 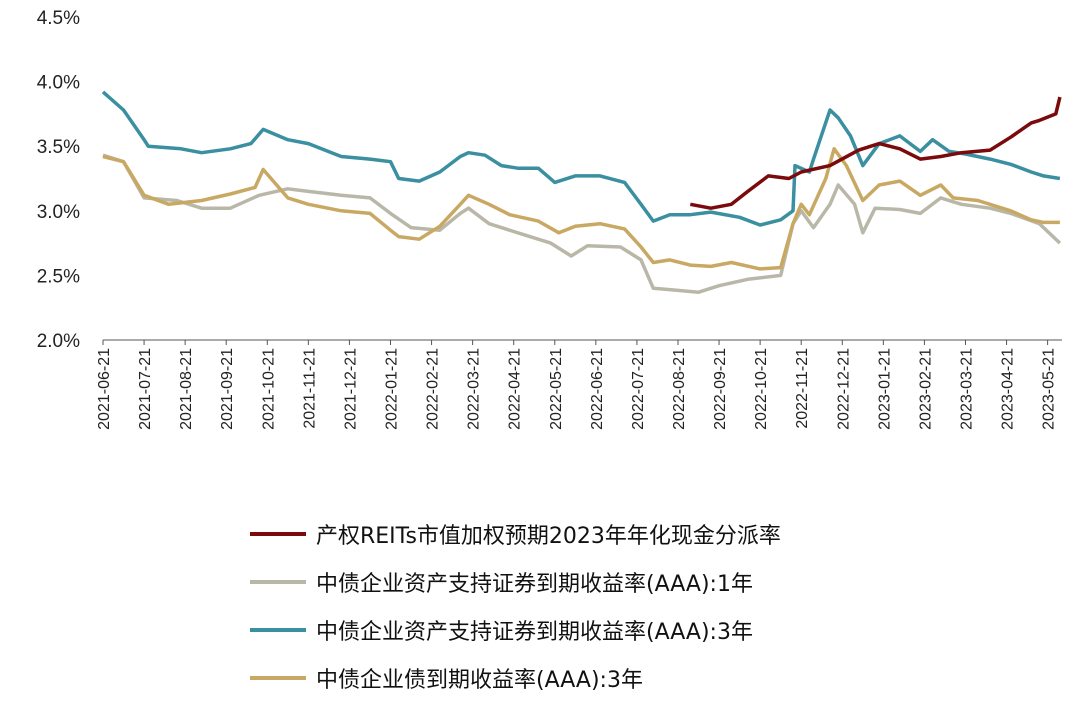 What do you see at coordinates (548, 536) in the screenshot?
I see `legend-label: 产权REITs市值加权预期2023年年化现金分派率` at bounding box center [548, 536].